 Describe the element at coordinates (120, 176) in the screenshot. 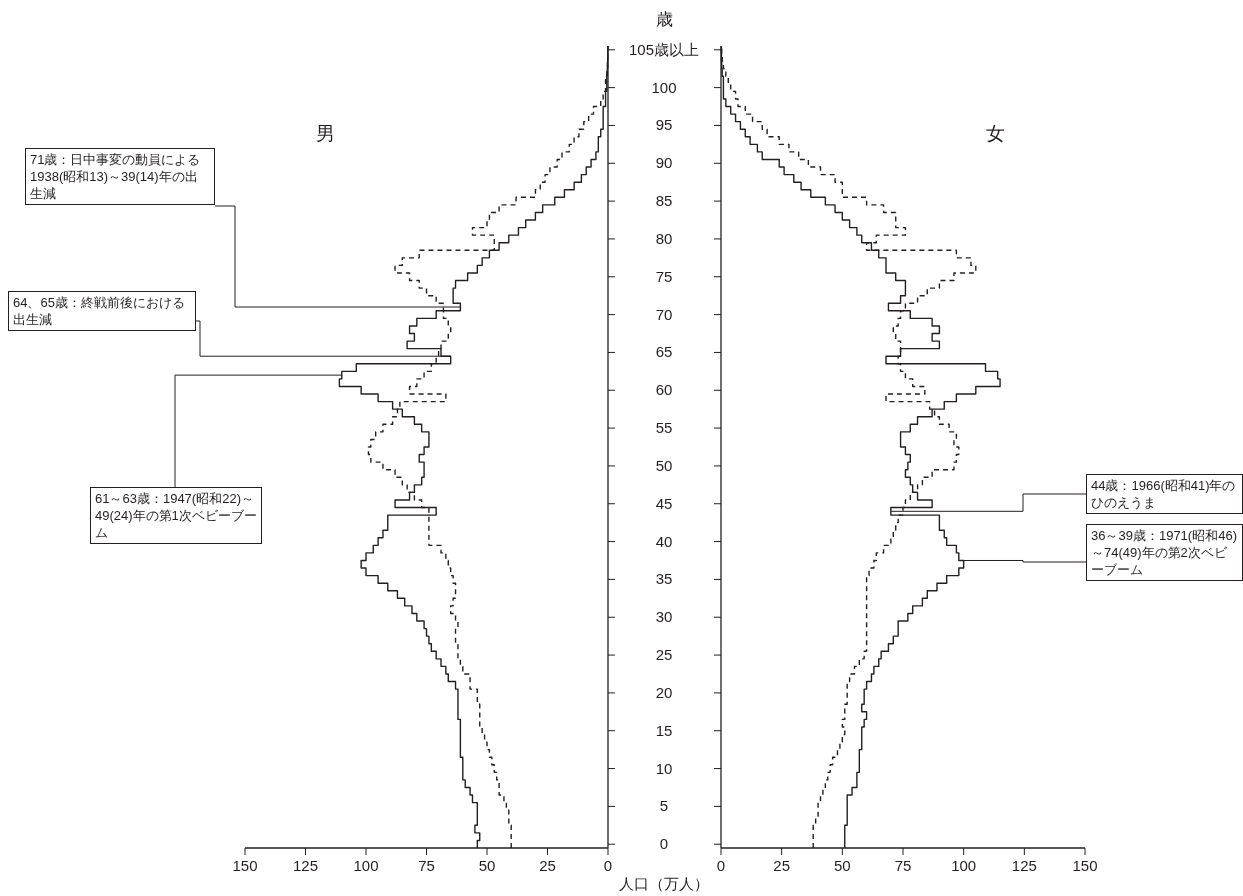

I see `annotation: 71歳：日中事変の動員による1938(昭和13)～39(14)年の出生減` at that location.